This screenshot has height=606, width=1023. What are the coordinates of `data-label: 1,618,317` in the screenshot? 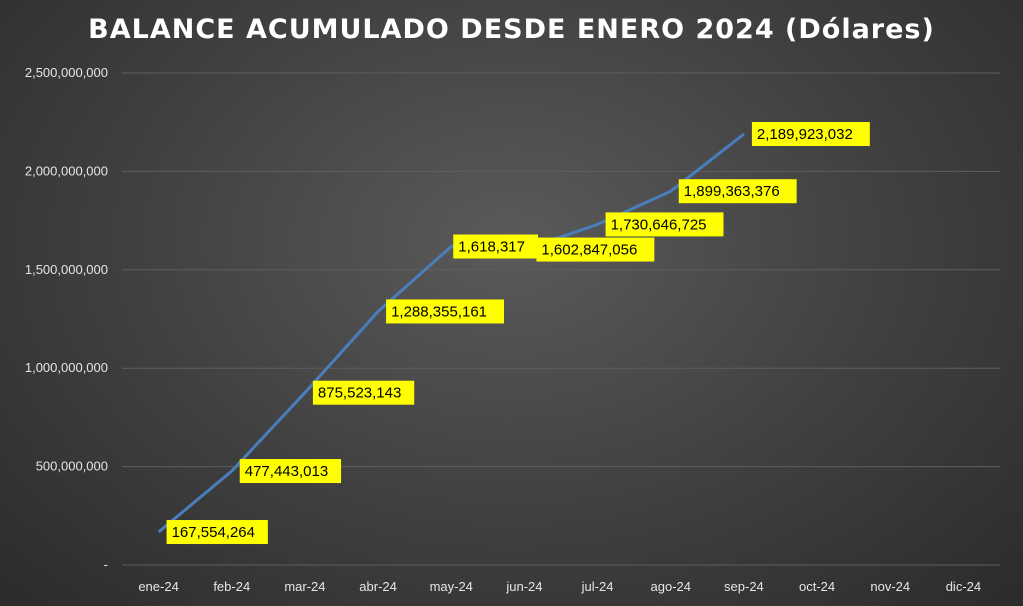 It's located at (491, 247).